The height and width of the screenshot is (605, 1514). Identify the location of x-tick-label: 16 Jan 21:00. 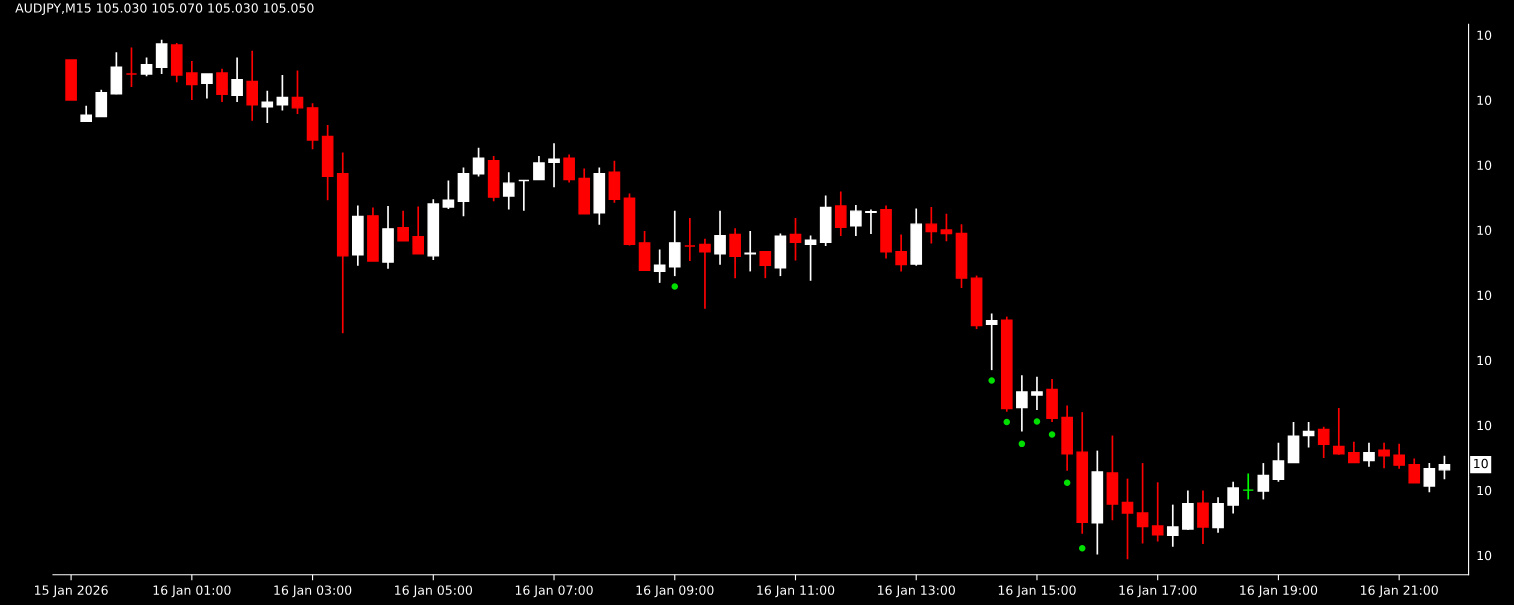
(1399, 591).